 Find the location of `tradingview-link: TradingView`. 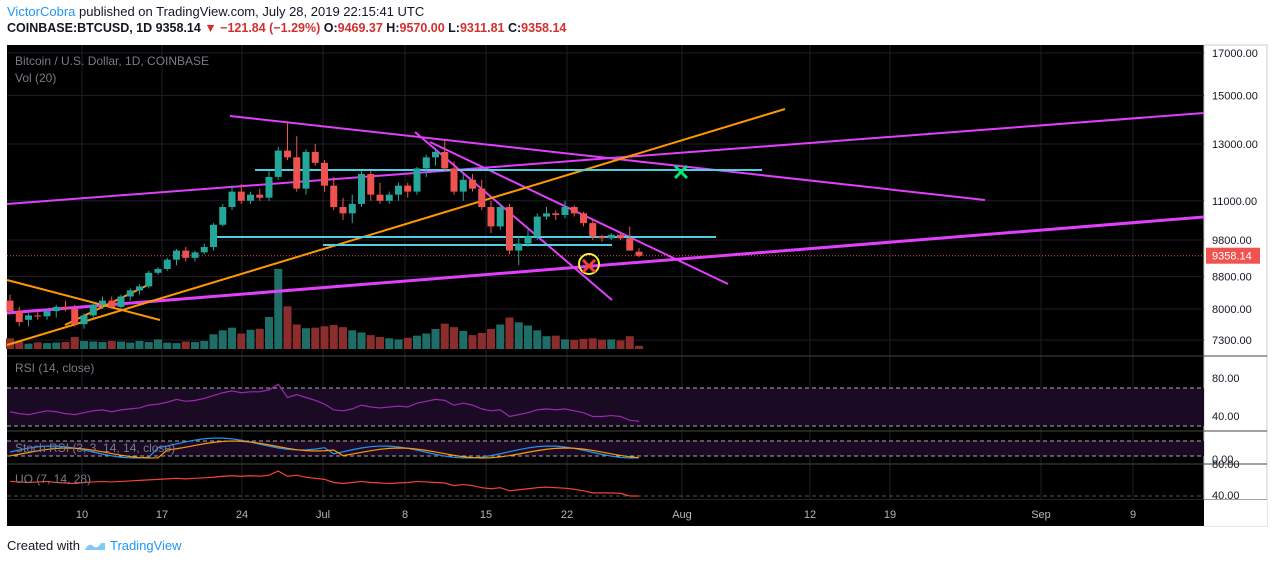

tradingview-link: TradingView is located at coordinates (145, 545).